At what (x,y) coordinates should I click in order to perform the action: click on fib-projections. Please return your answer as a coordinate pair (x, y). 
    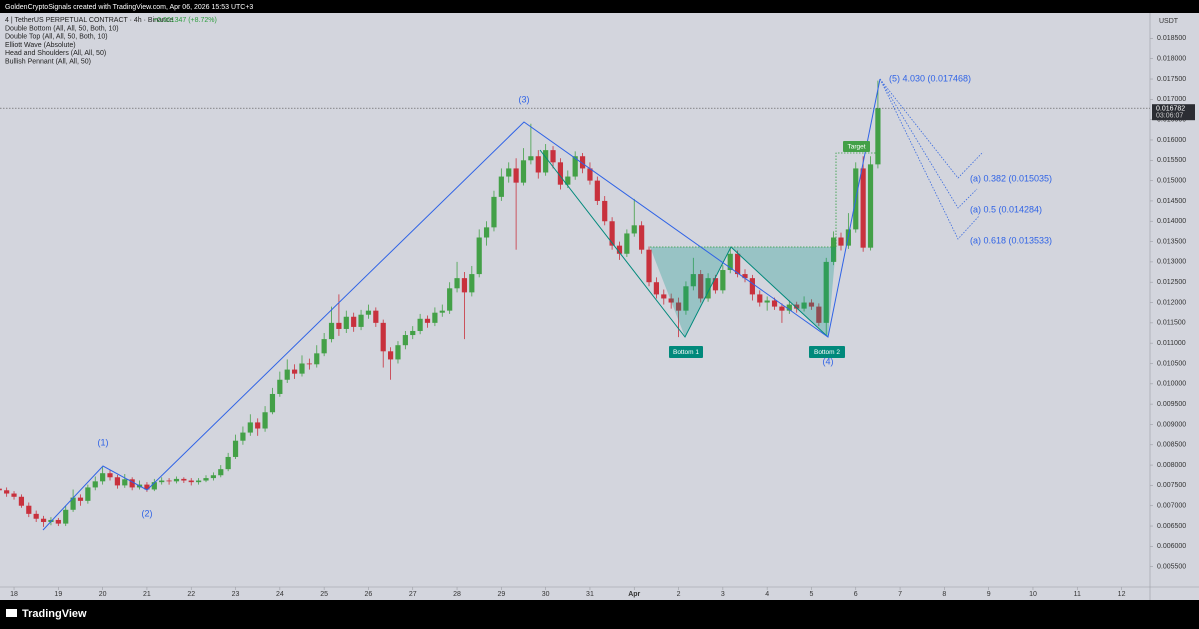
    Looking at the image, I should click on (931, 159).